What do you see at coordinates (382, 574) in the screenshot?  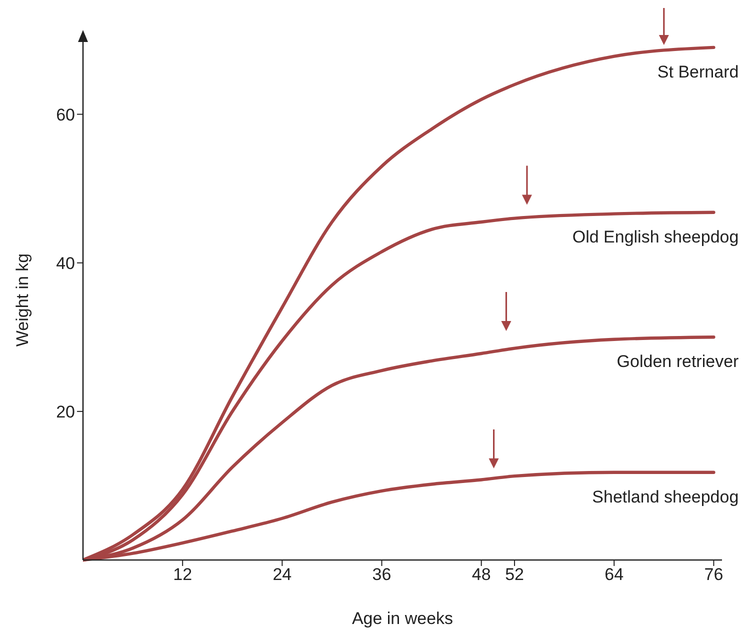 I see `x-tick-label: 36` at bounding box center [382, 574].